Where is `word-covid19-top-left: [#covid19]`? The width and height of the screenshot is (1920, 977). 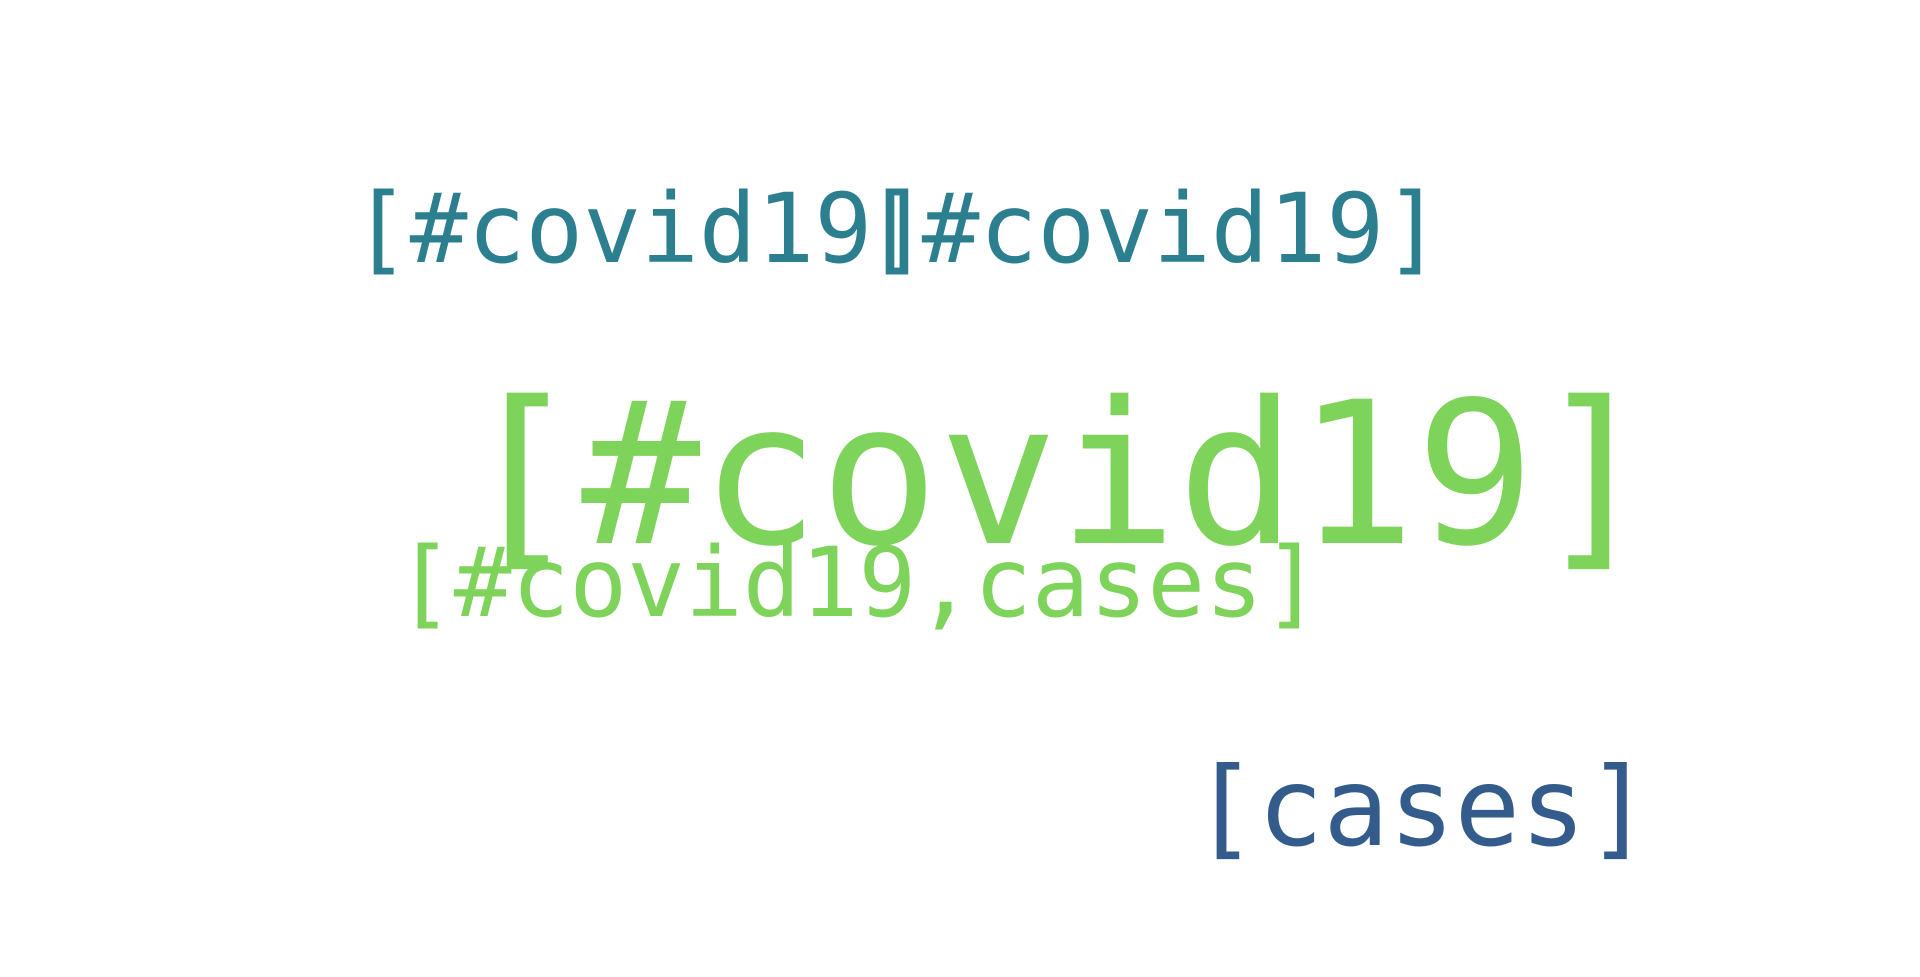
word-covid19-top-left: [#covid19] is located at coordinates (641, 229).